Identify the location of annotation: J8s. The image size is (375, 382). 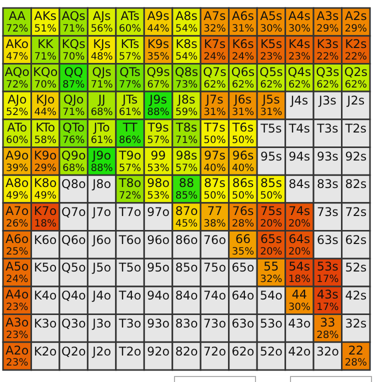
(186, 99).